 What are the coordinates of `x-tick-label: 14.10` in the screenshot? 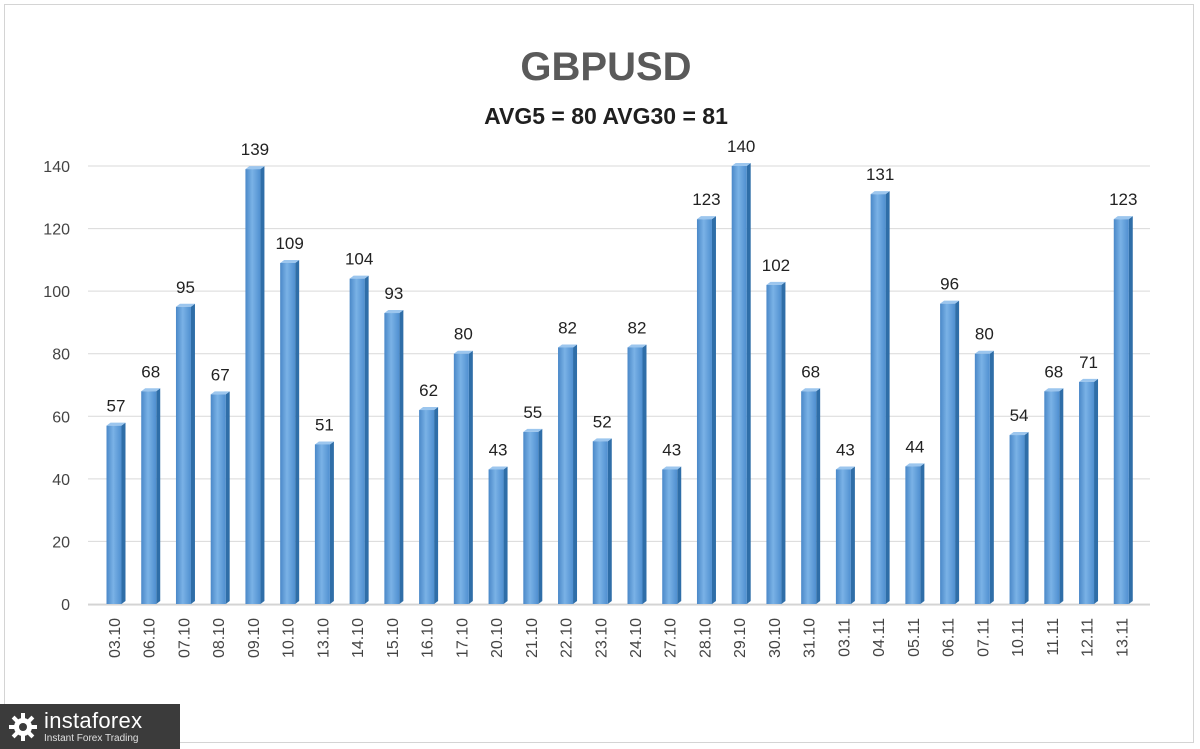 It's located at (358, 638).